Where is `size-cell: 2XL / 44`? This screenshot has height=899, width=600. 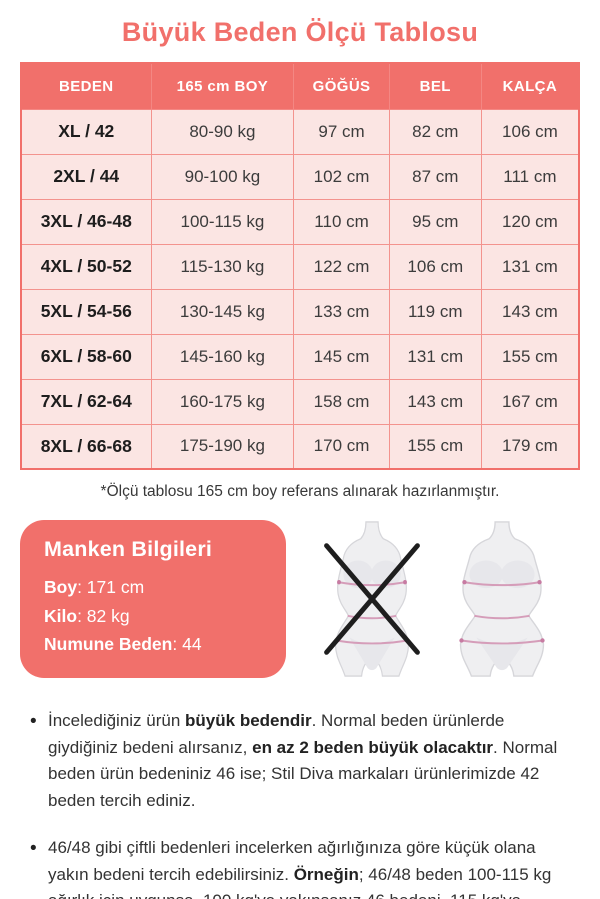 size-cell: 2XL / 44 is located at coordinates (86, 176).